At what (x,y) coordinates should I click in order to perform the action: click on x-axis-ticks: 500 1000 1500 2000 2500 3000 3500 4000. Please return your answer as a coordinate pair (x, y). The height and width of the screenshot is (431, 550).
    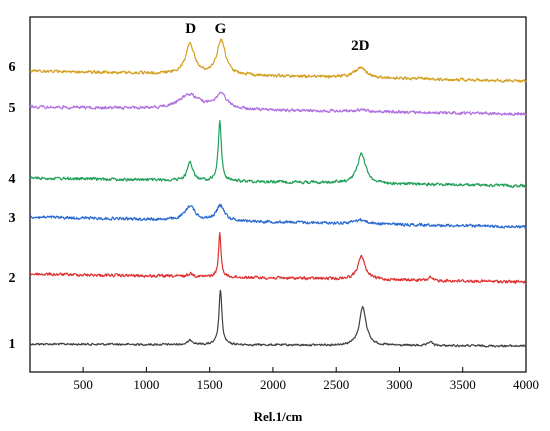
    Looking at the image, I should click on (306, 379).